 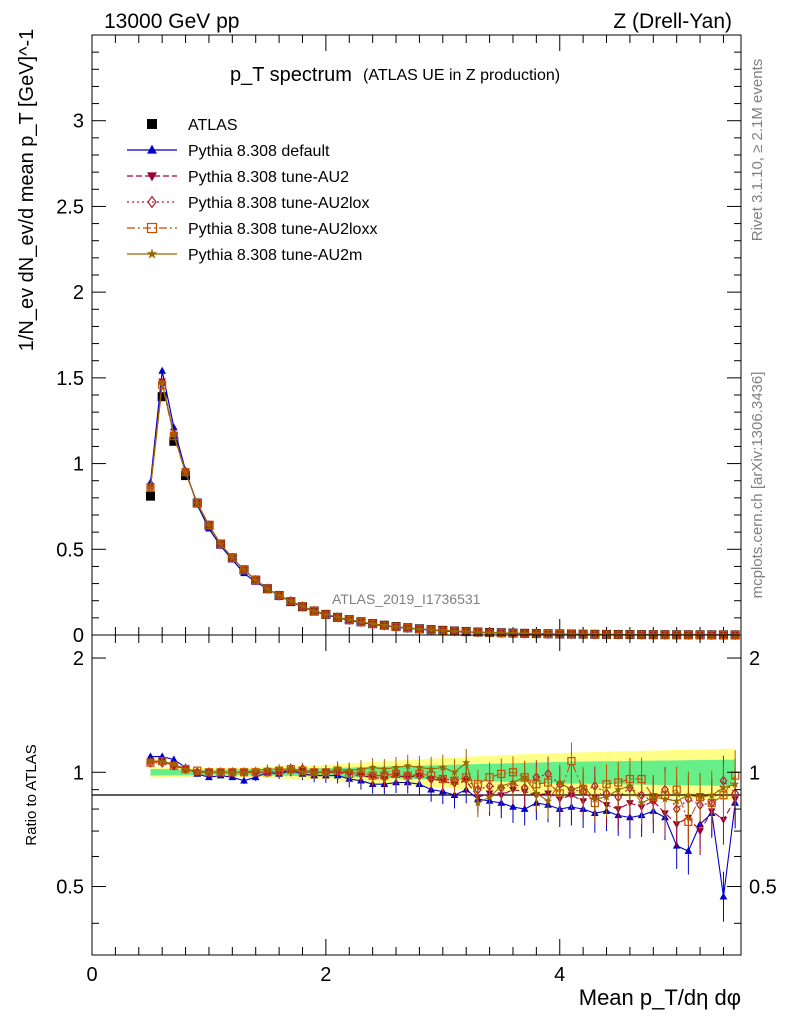 What do you see at coordinates (78, 659) in the screenshot?
I see `ratio-y-tick-label: 2` at bounding box center [78, 659].